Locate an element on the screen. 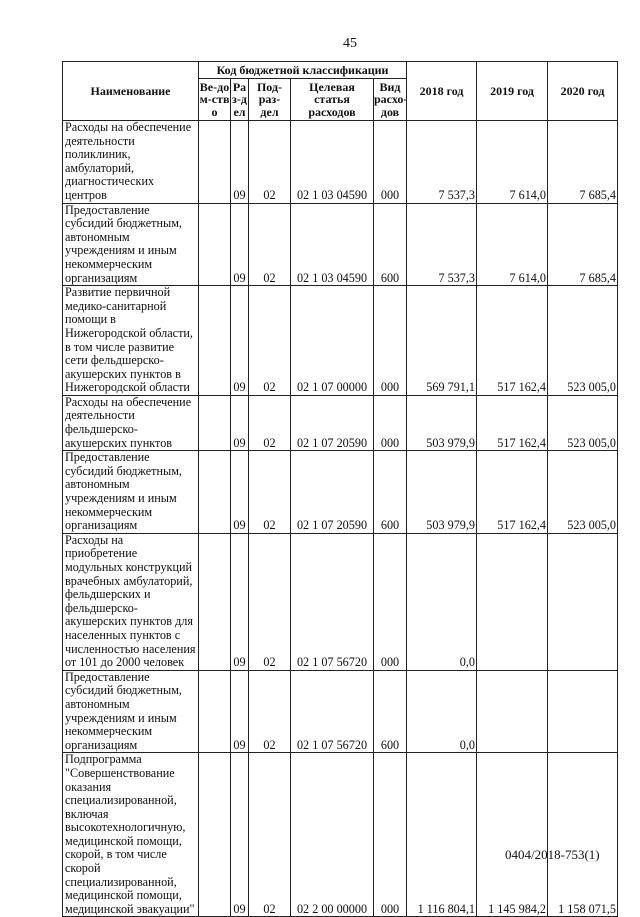  cell-celevaya: 02 2 00 00000 is located at coordinates (332, 834).